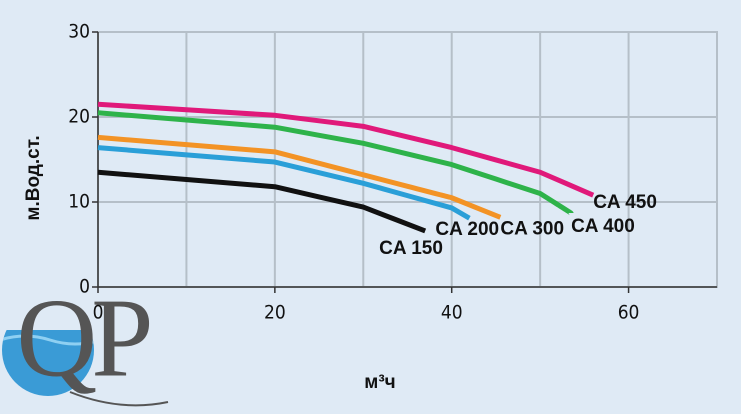 Image resolution: width=741 pixels, height=414 pixels. Describe the element at coordinates (625, 202) in the screenshot. I see `series-label: CA 450` at that location.